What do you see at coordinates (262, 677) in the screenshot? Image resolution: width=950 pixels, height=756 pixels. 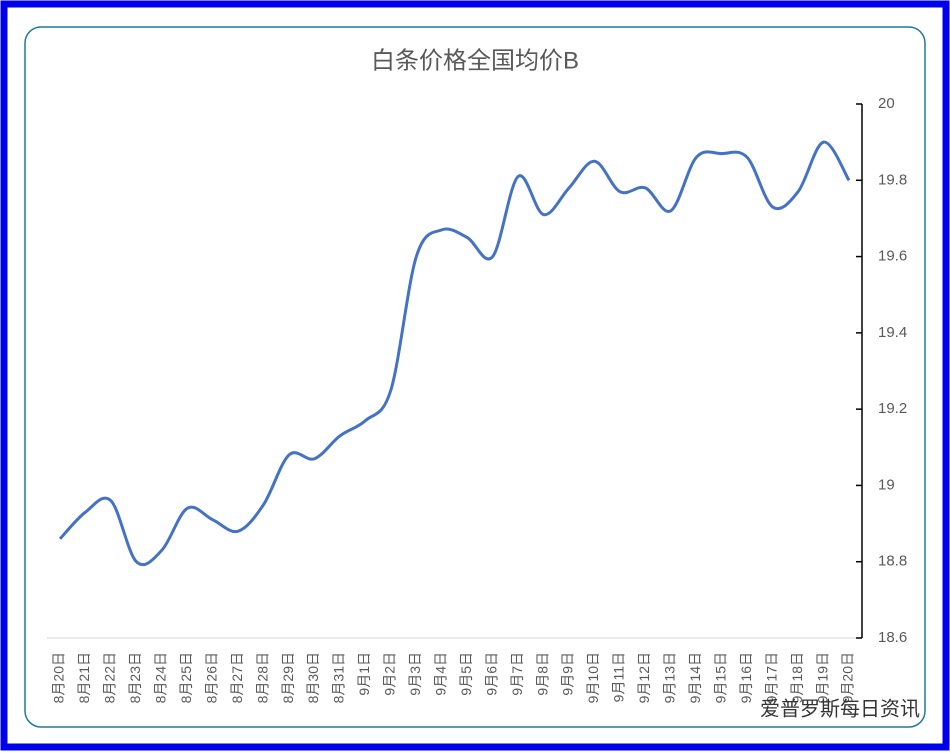 I see `x-tick-label: 8月28日` at bounding box center [262, 677].